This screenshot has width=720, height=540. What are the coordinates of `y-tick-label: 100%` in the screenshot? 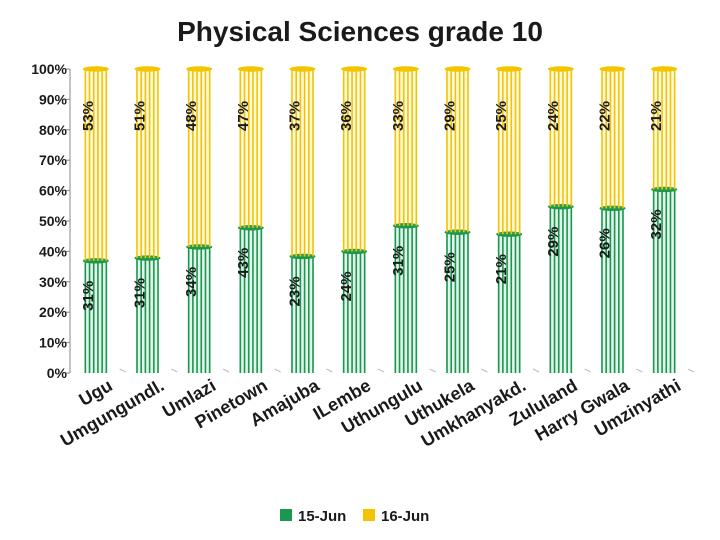 It's located at (49, 69).